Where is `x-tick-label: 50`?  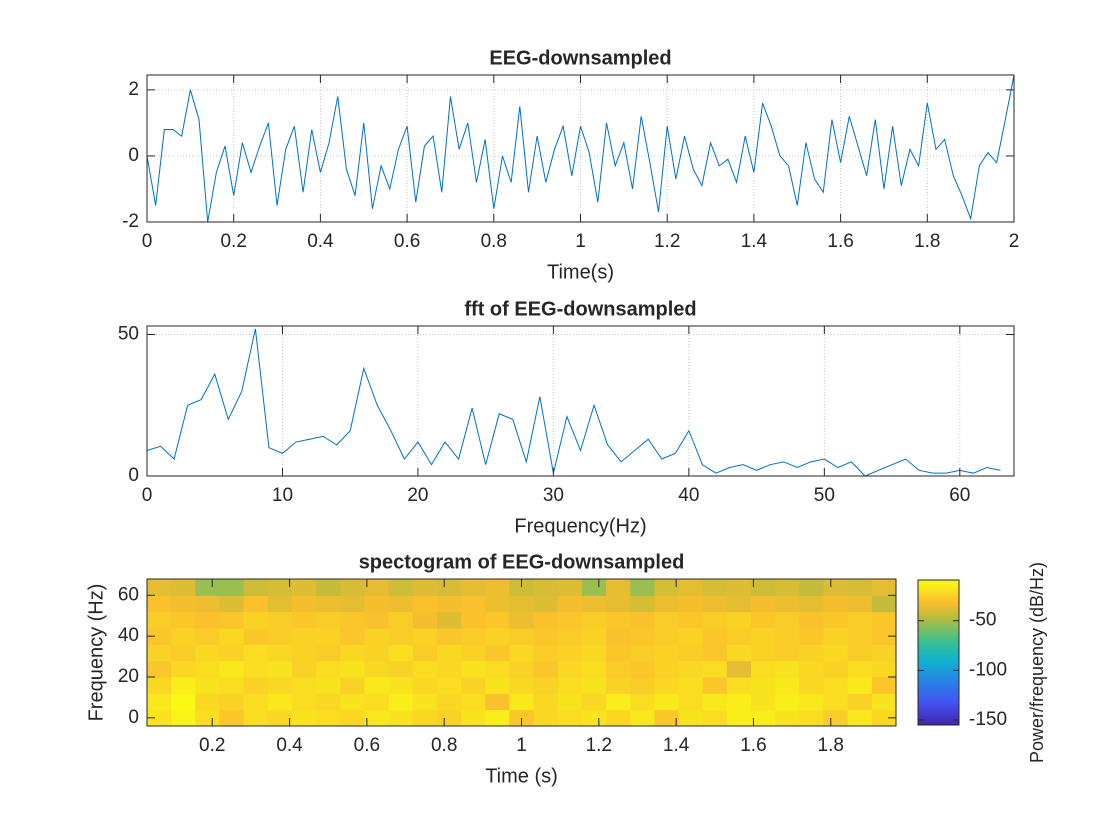
x-tick-label: 50 is located at coordinates (824, 495).